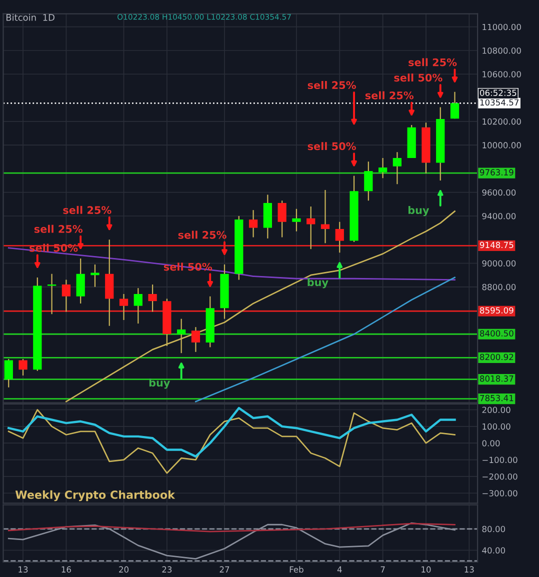 The width and height of the screenshot is (539, 577). Describe the element at coordinates (500, 476) in the screenshot. I see `y-tick-label: −200.00` at that location.